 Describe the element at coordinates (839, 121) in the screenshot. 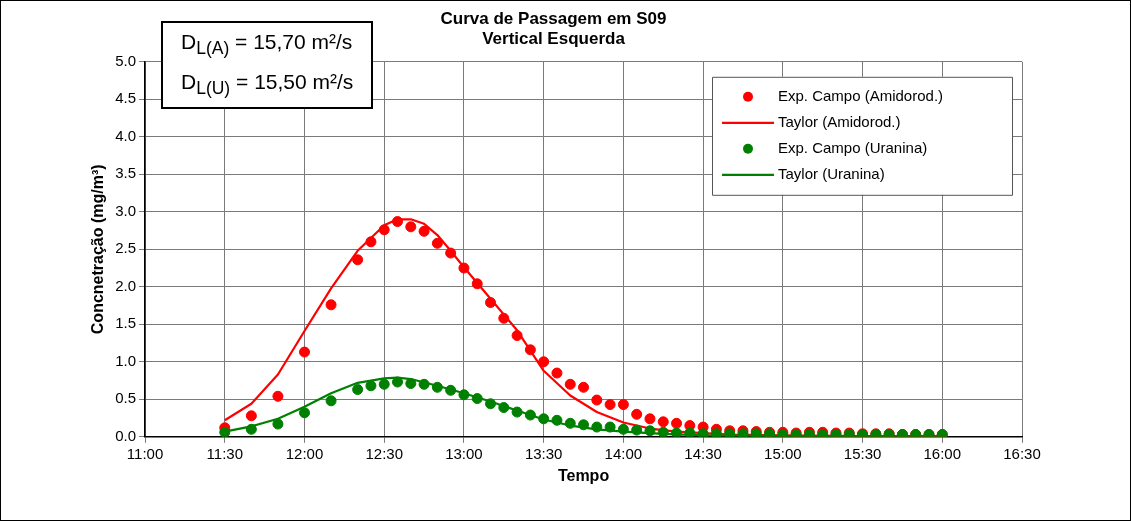

I see `legend-label: Taylor (Amidorod.)` at that location.